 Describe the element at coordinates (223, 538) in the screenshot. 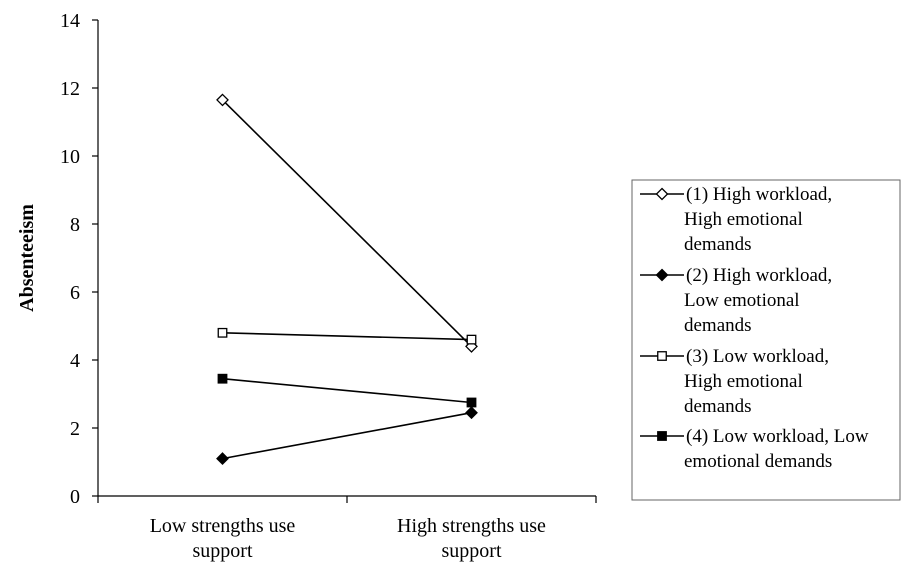

I see `x-category-label: Low strengths use support` at that location.